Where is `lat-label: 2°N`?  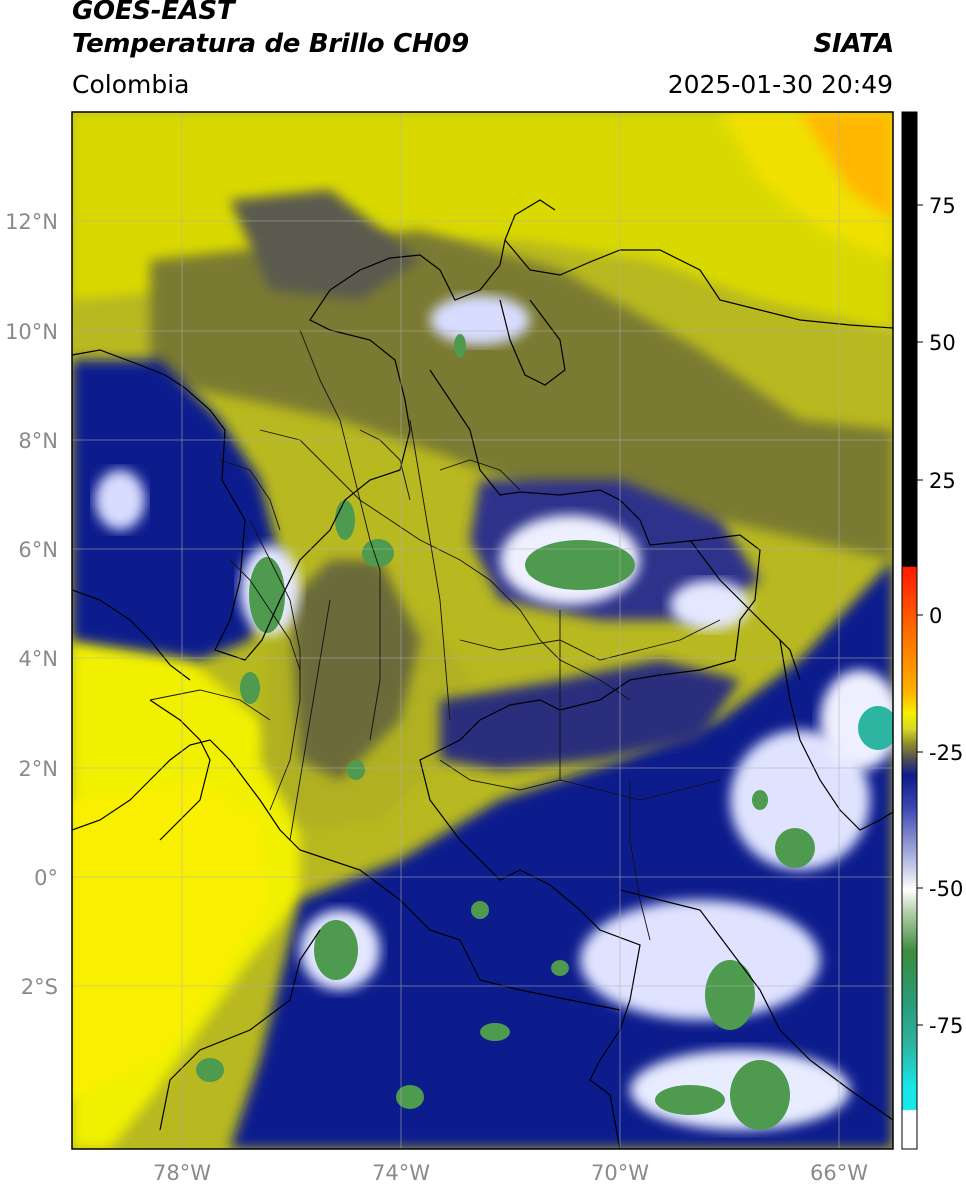 lat-label: 2°N is located at coordinates (38, 769).